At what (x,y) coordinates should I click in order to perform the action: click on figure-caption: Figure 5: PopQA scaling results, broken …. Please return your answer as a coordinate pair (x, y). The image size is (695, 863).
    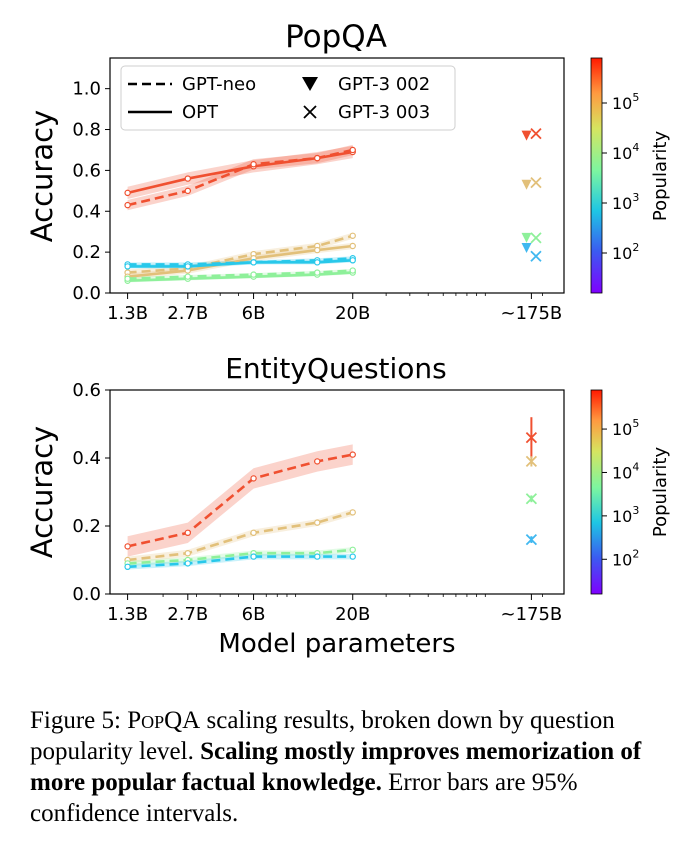
    Looking at the image, I should click on (350, 767).